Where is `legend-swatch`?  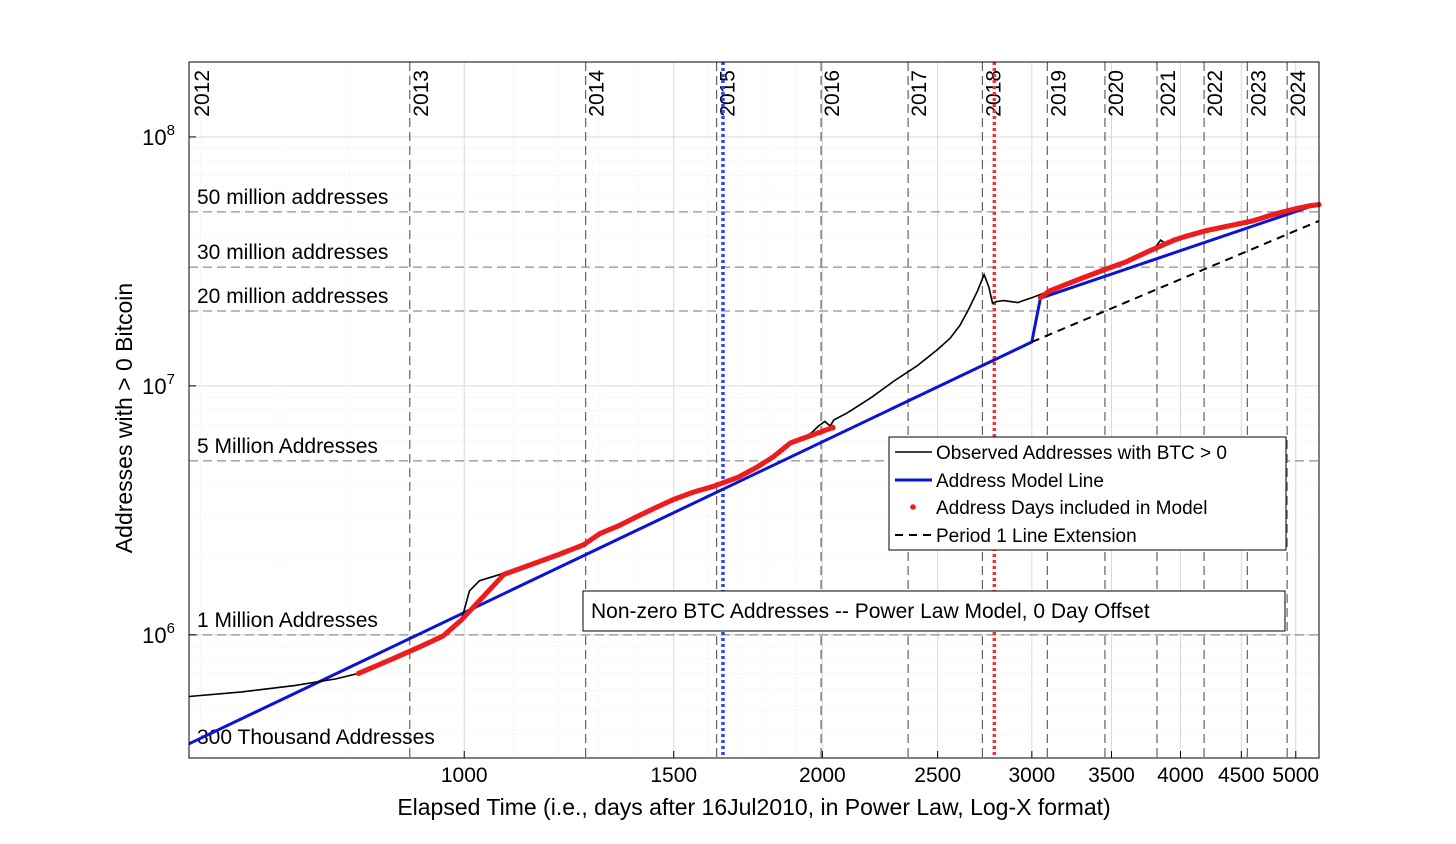 legend-swatch is located at coordinates (913, 507).